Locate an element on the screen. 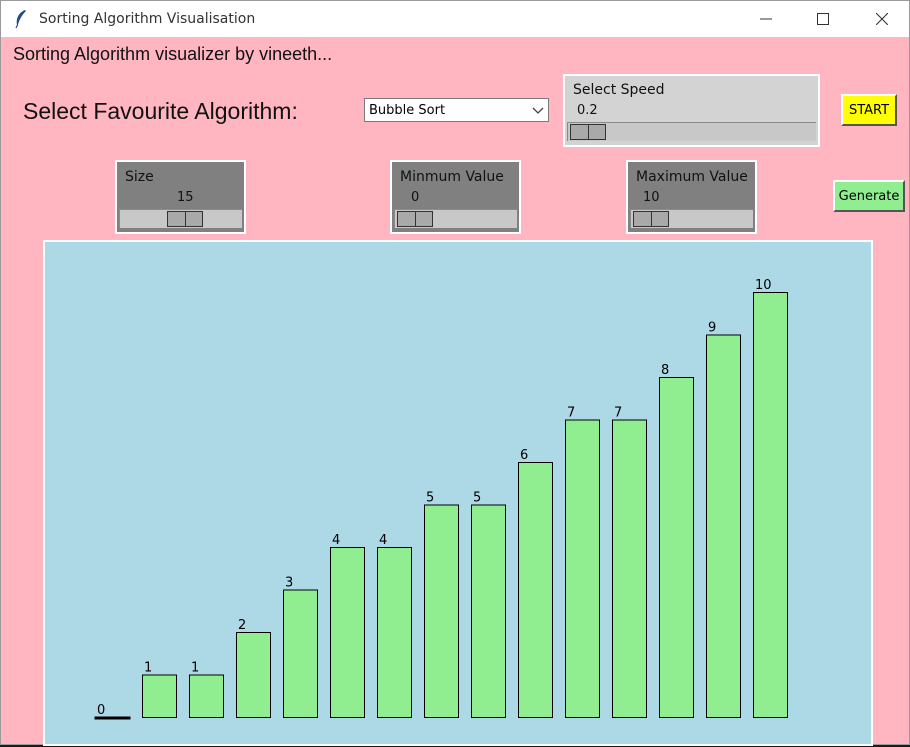 This screenshot has width=910, height=747. size-slider-thumb is located at coordinates (185, 219).